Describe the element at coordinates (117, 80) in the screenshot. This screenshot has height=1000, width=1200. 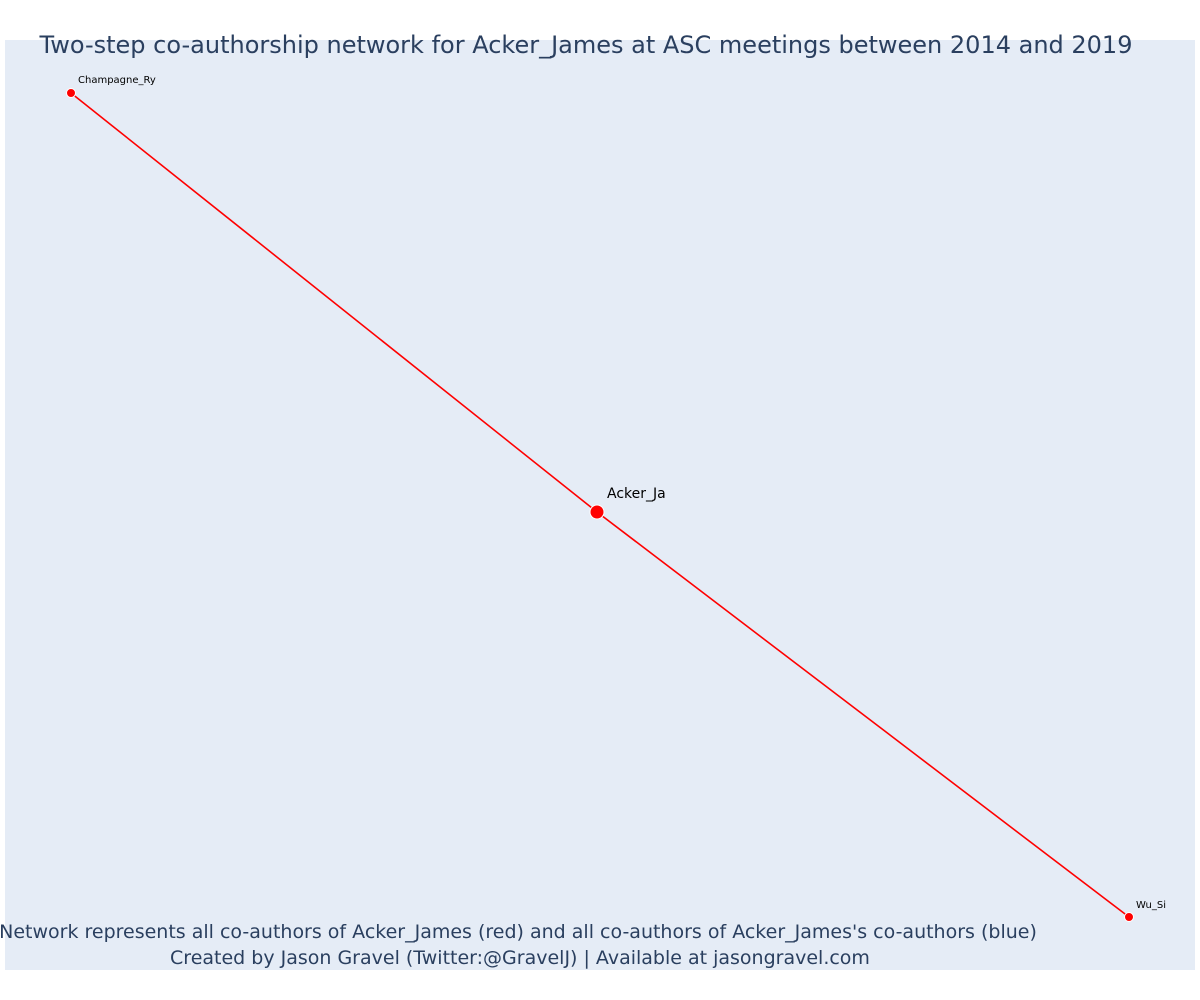
I see `node-label-champagne-ry: Champagne_Ry` at that location.